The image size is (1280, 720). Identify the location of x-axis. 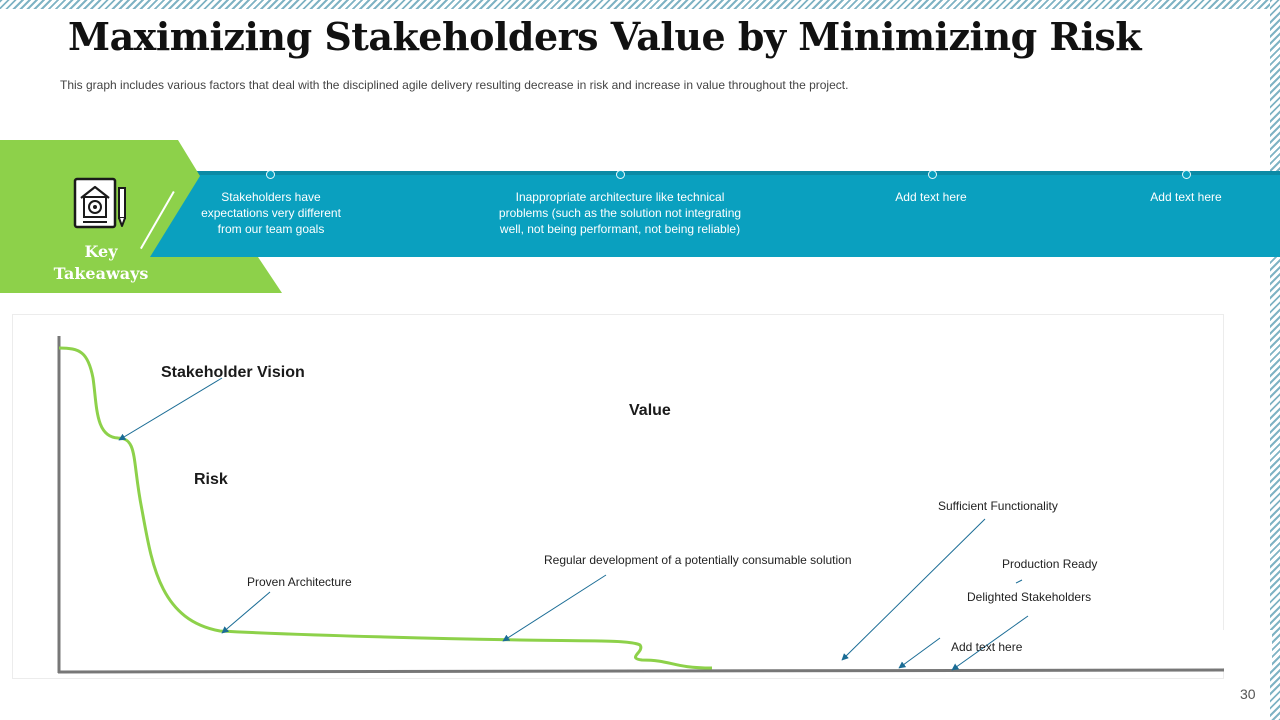
(641, 671).